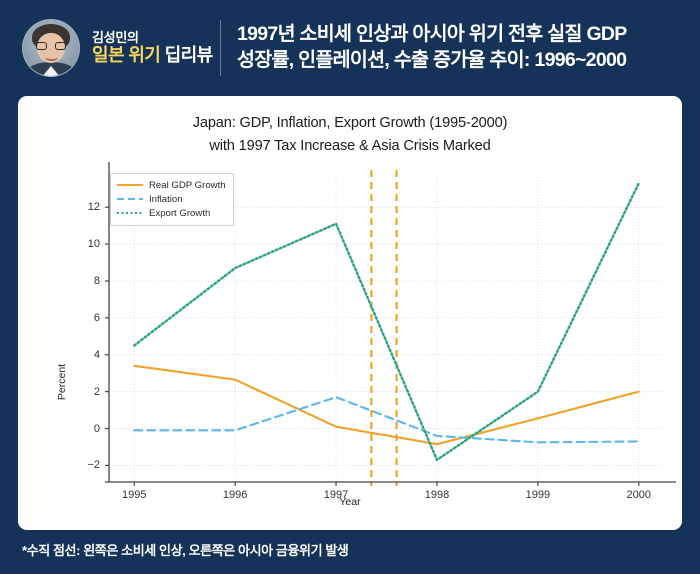 The height and width of the screenshot is (574, 700). Describe the element at coordinates (166, 199) in the screenshot. I see `legend-label: Inflation` at that location.